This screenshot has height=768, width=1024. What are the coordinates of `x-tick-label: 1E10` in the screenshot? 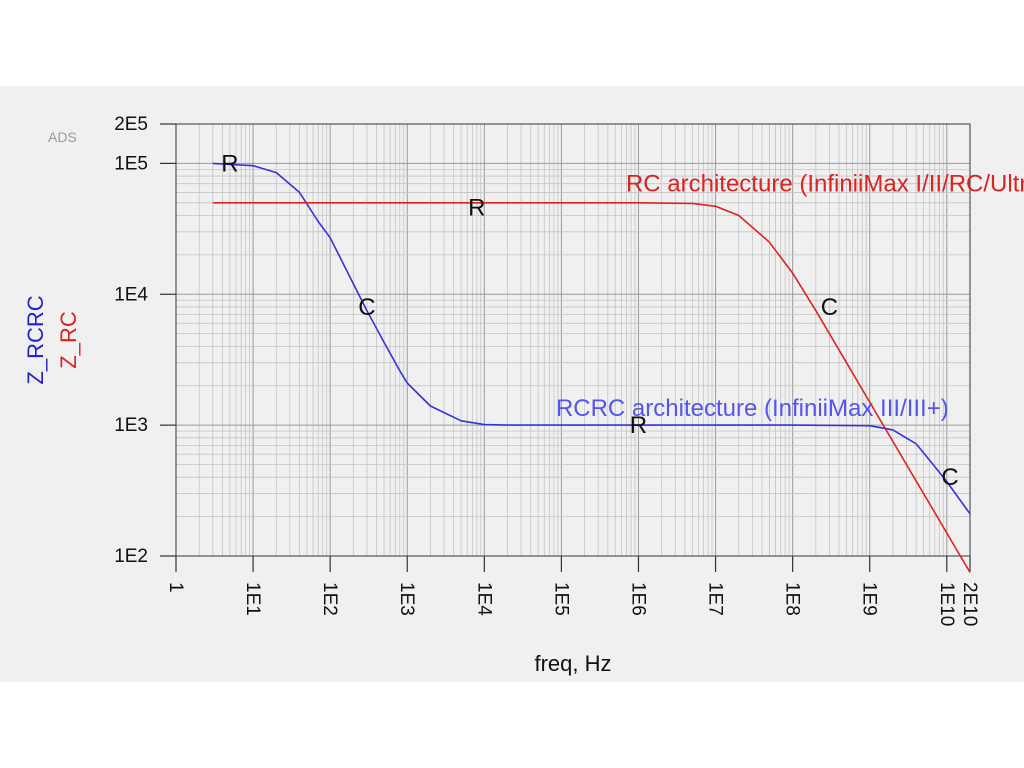 It's located at (946, 604).